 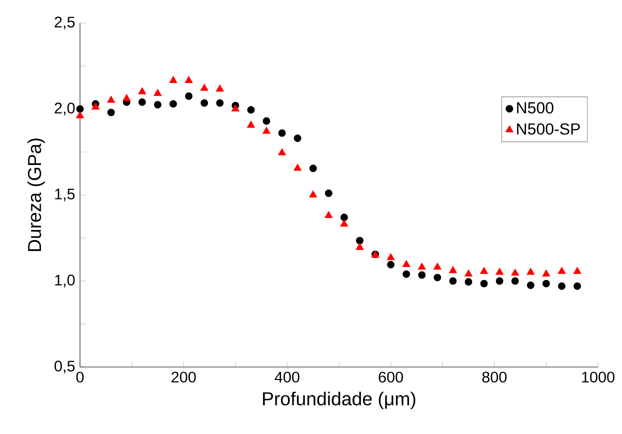 What do you see at coordinates (65, 281) in the screenshot?
I see `y-tick-label: 1,0` at bounding box center [65, 281].